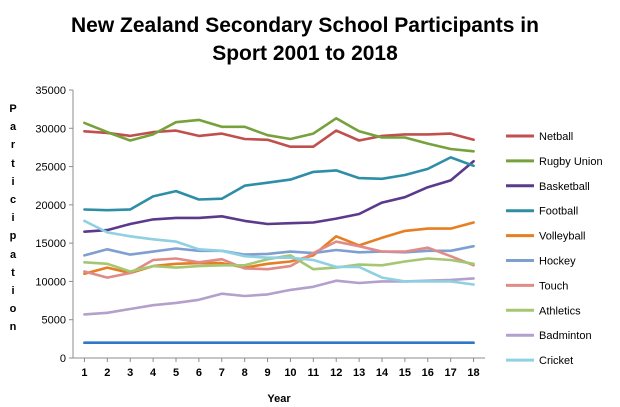 The height and width of the screenshot is (407, 620). Describe the element at coordinates (153, 373) in the screenshot. I see `x-tick-label: 4` at that location.